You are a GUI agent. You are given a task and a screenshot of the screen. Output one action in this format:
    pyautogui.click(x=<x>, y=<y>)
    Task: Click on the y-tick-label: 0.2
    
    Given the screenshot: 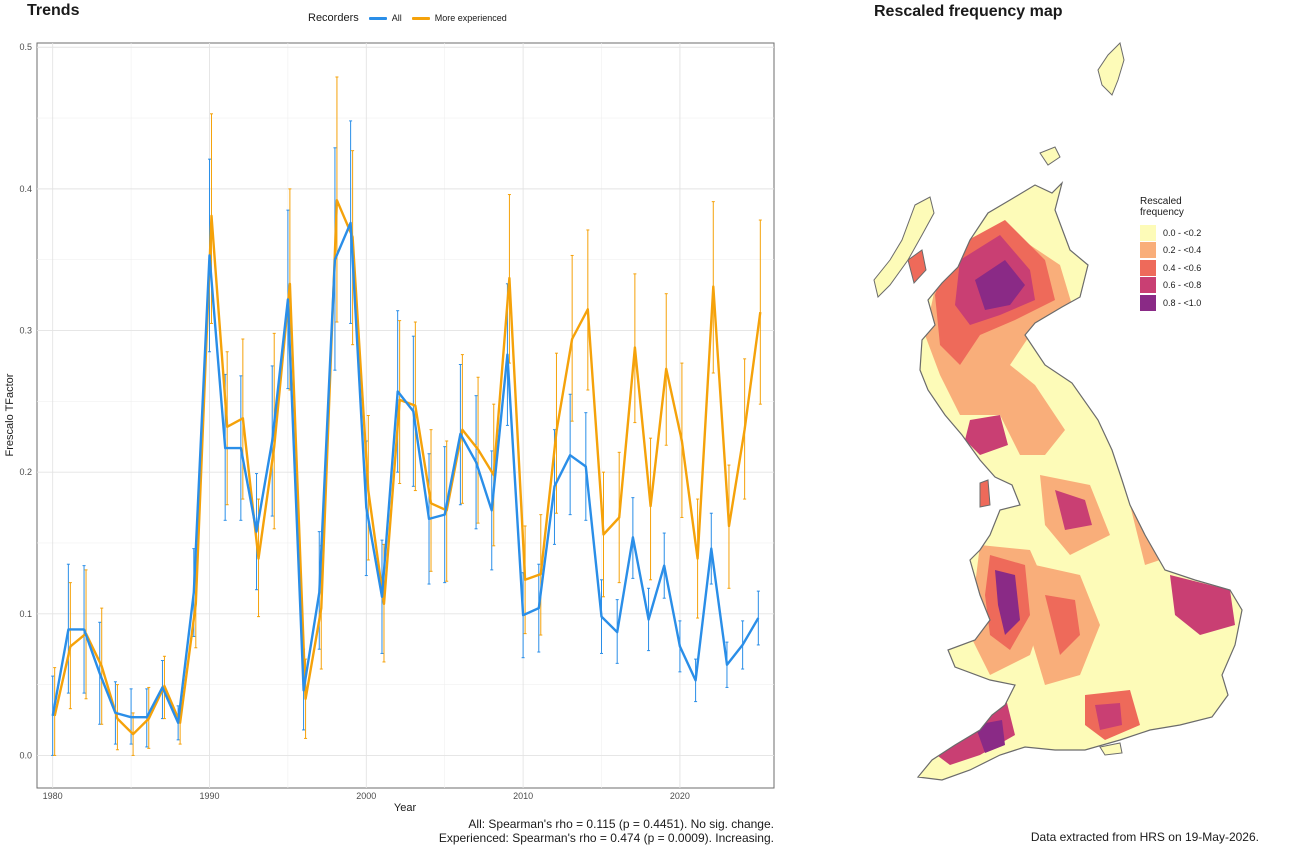 What is the action you would take?
    pyautogui.click(x=25, y=472)
    